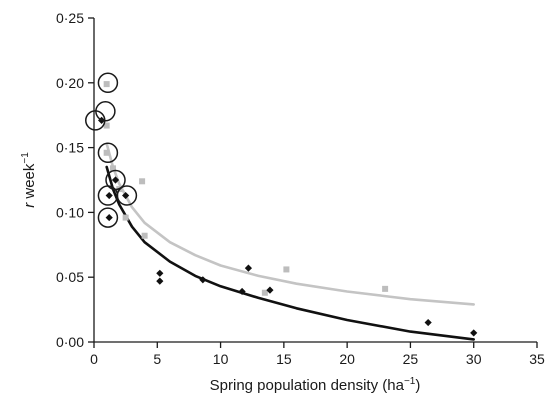 This screenshot has width=545, height=405. Describe the element at coordinates (315, 385) in the screenshot. I see `x-axis-title: Spring population density (ha−1)` at that location.